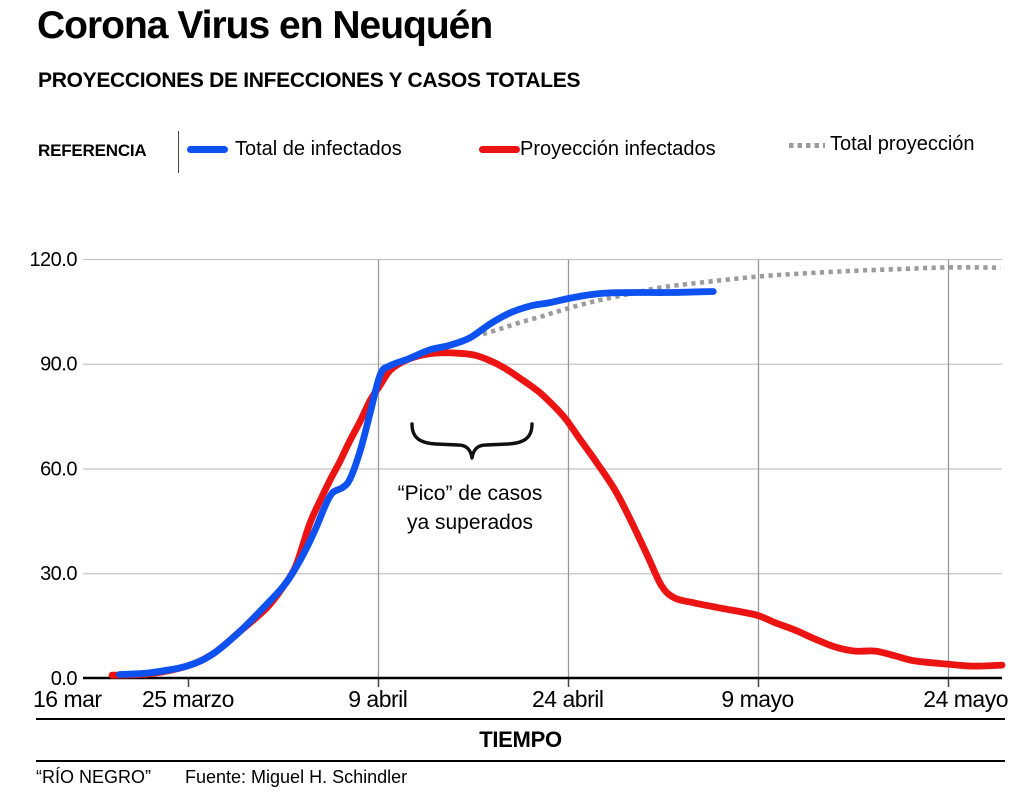 This screenshot has width=1030, height=795. Describe the element at coordinates (470, 478) in the screenshot. I see `annotation-layer: “Pico” de casos ya superados` at that location.